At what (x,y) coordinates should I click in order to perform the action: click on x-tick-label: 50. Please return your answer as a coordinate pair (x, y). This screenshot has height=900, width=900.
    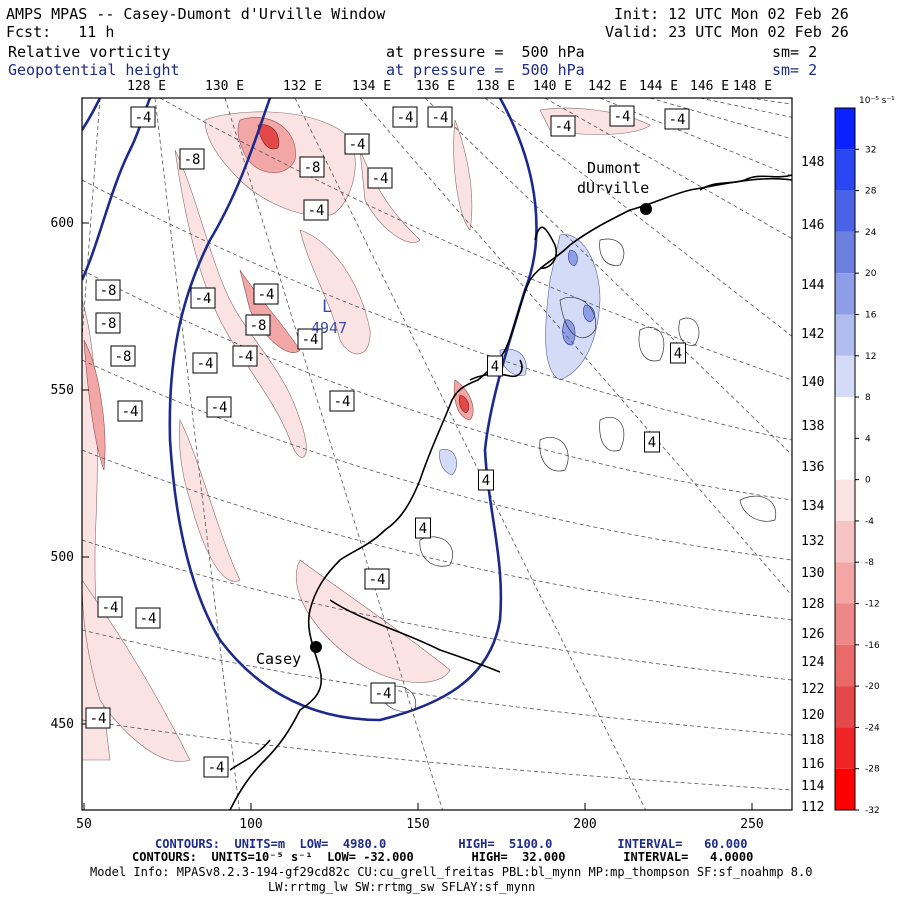
    Looking at the image, I should click on (84, 824).